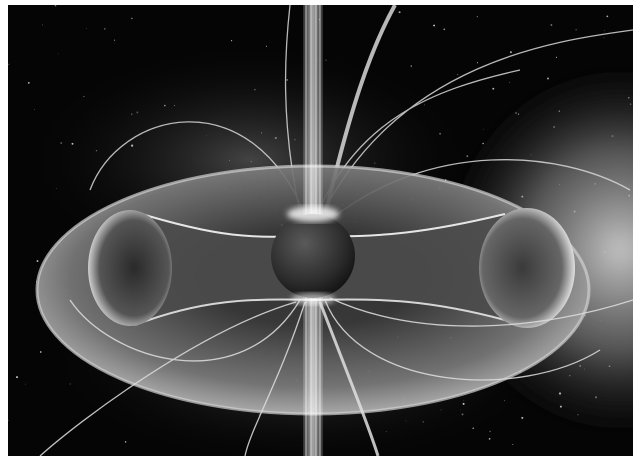  I want to click on planet, so click(313, 256).